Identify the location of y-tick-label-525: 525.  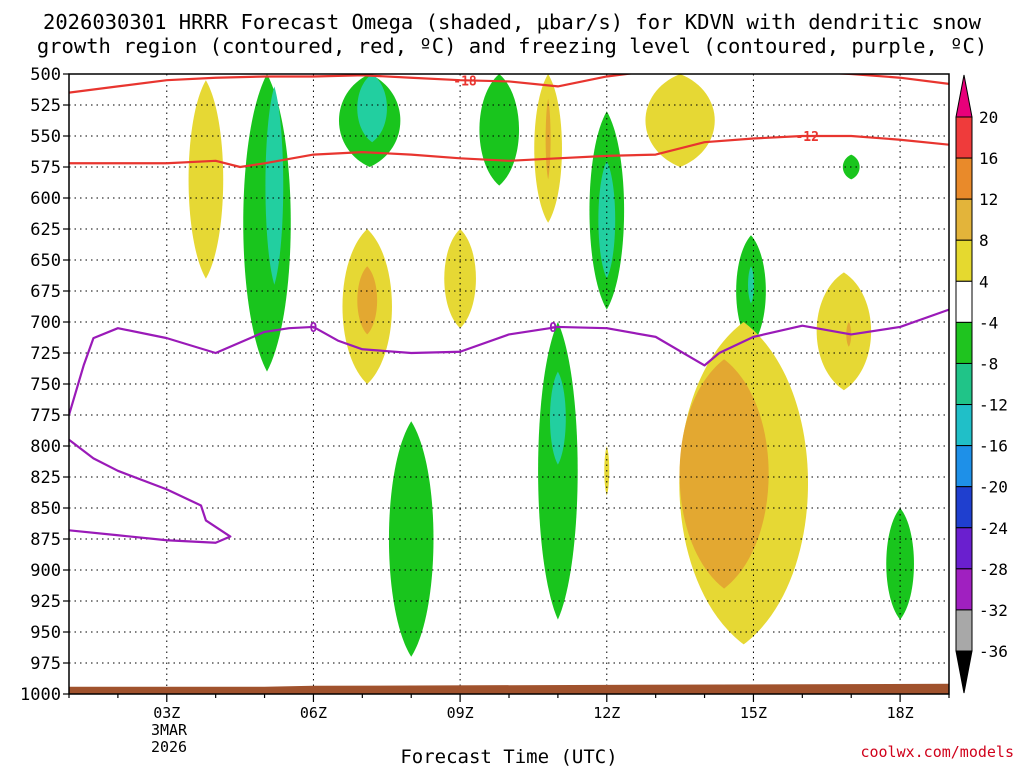
(45, 106).